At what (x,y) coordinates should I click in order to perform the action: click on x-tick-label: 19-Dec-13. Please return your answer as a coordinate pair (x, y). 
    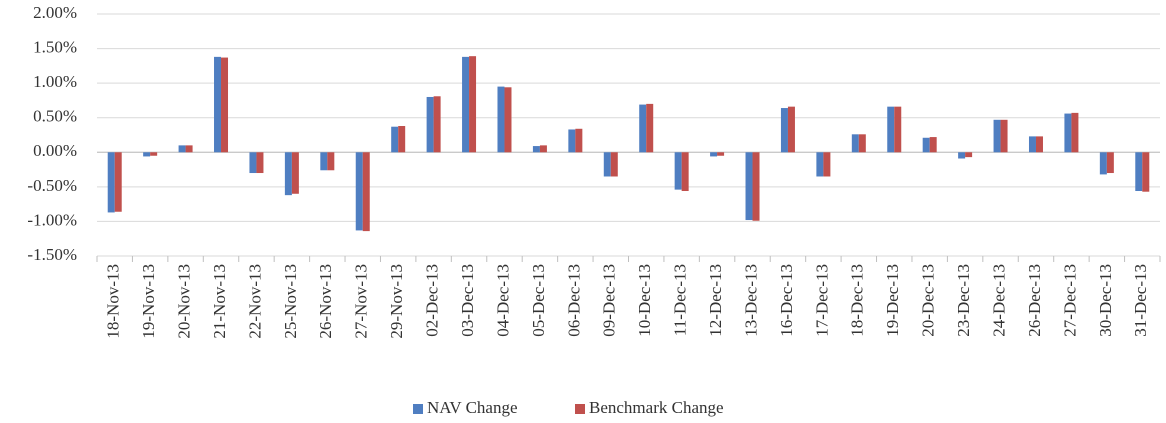
    Looking at the image, I should click on (892, 300).